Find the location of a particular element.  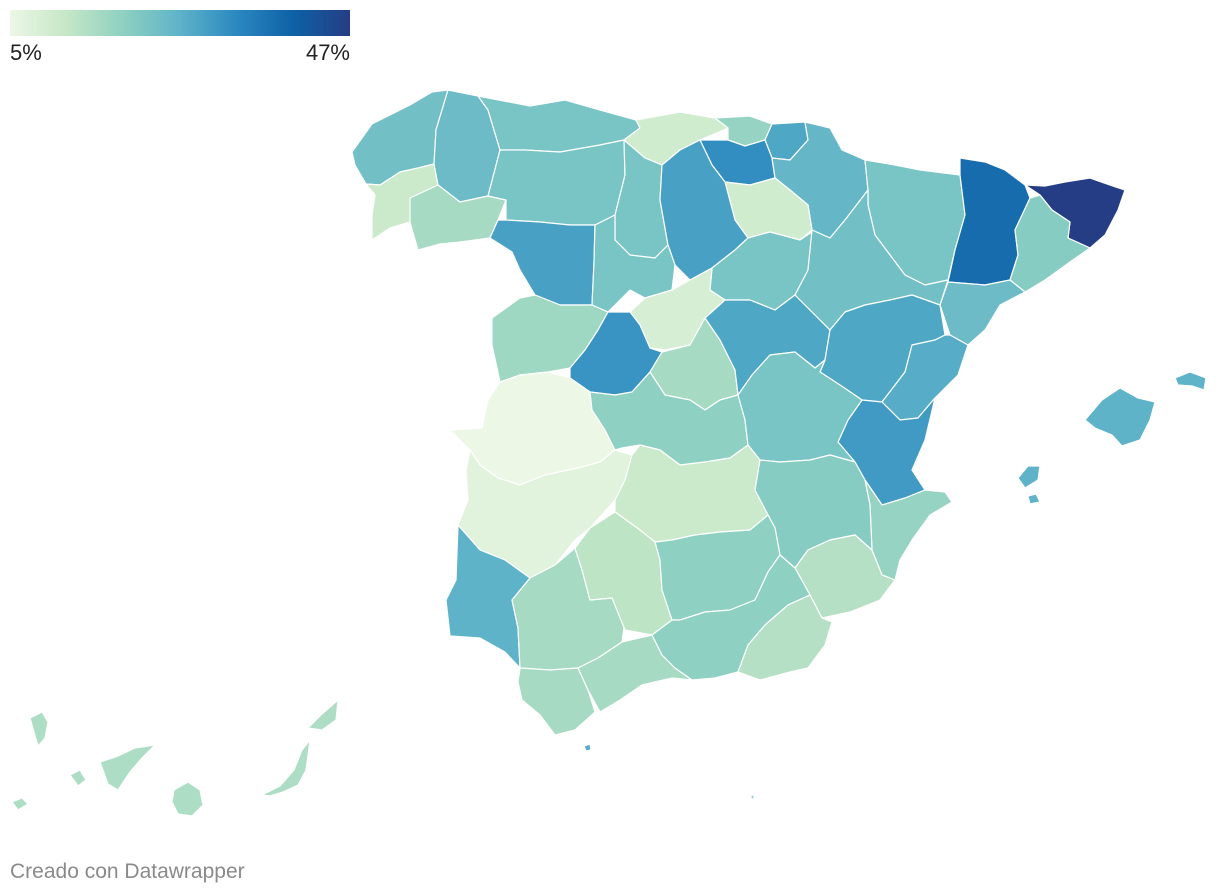

region-leon is located at coordinates (556, 182).